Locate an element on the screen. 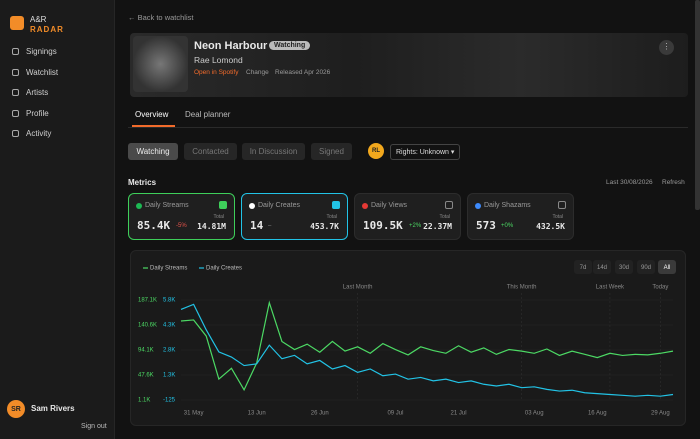 Image resolution: width=700 pixels, height=439 pixels. x-tick-label: 26 Jun is located at coordinates (320, 414).